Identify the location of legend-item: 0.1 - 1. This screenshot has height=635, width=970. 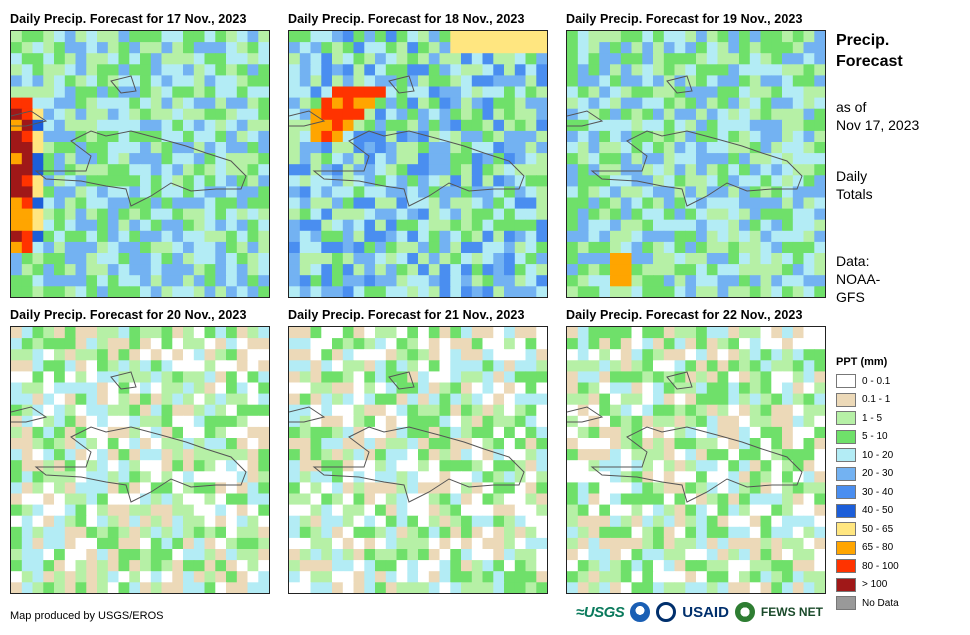
(867, 400).